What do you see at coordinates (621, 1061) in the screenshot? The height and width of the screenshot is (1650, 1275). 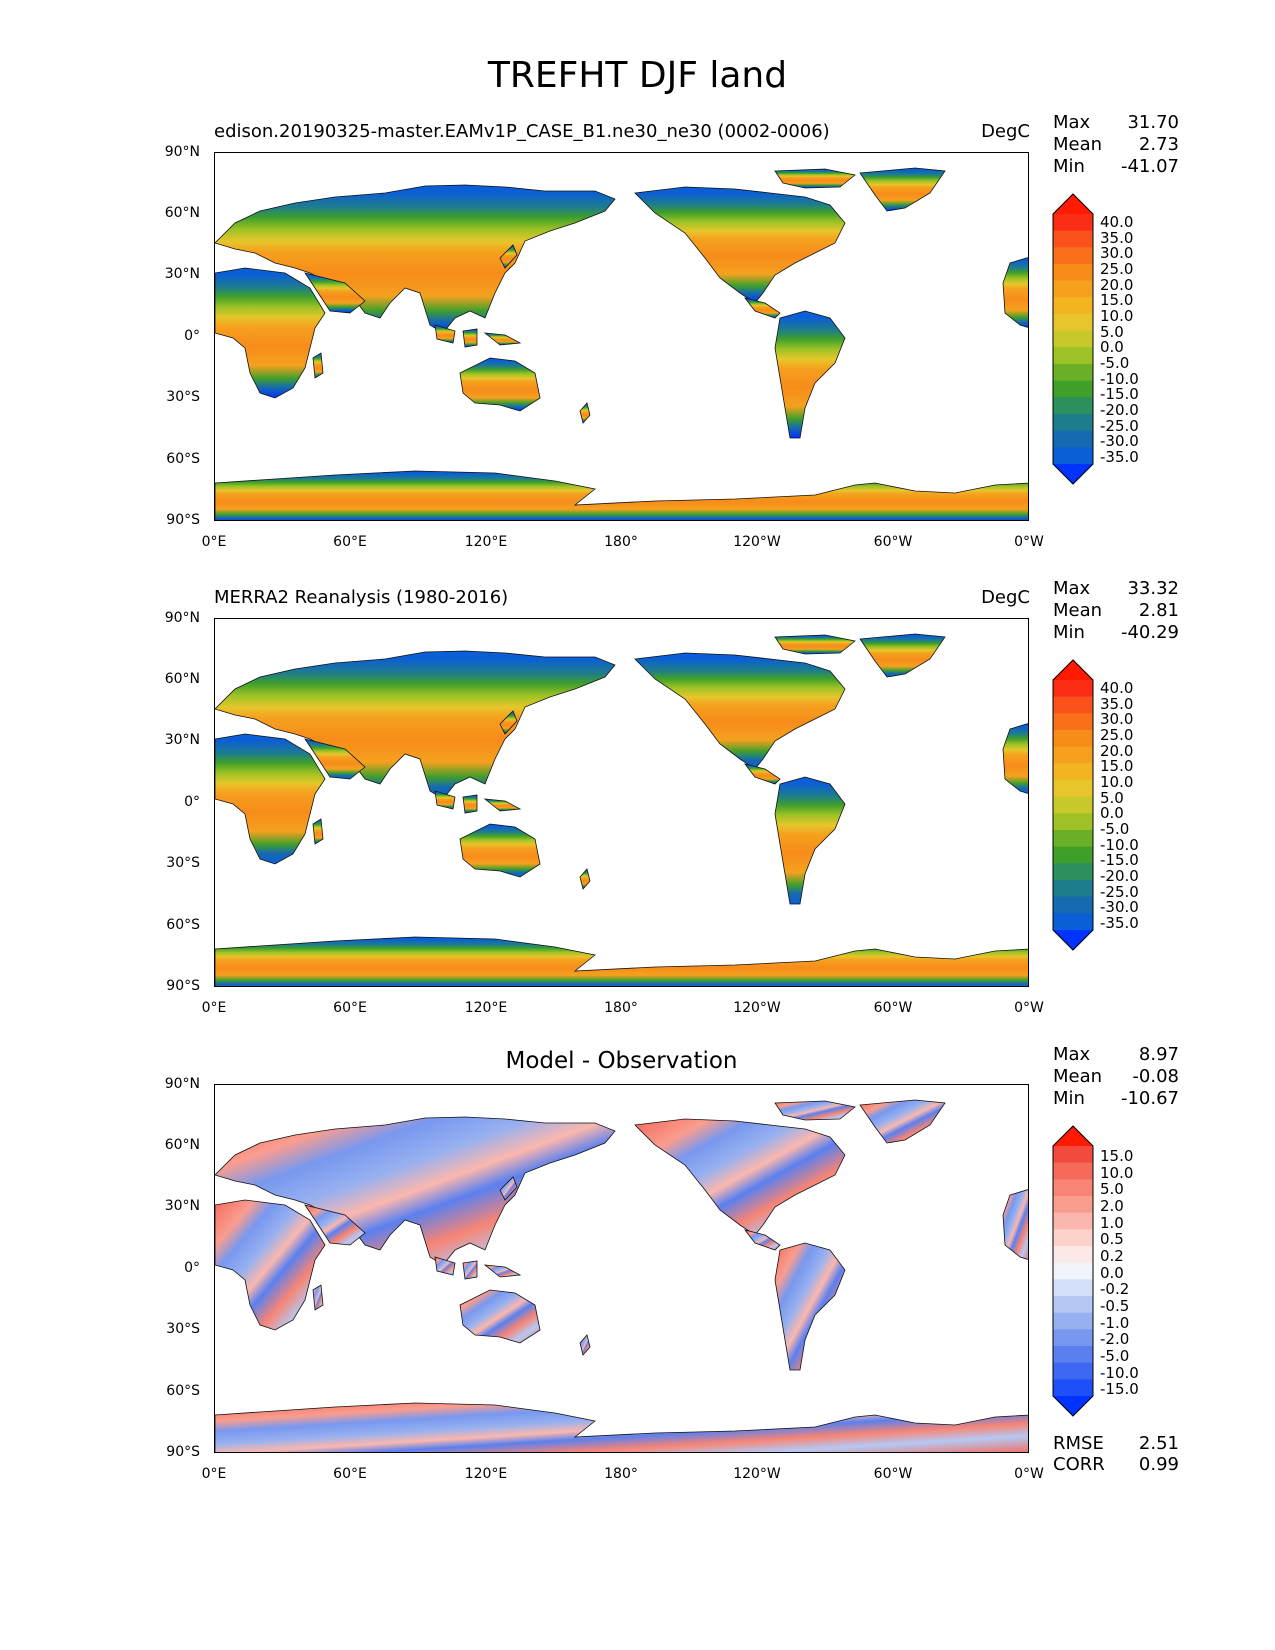 I see `panel-title: Model - Observation` at bounding box center [621, 1061].